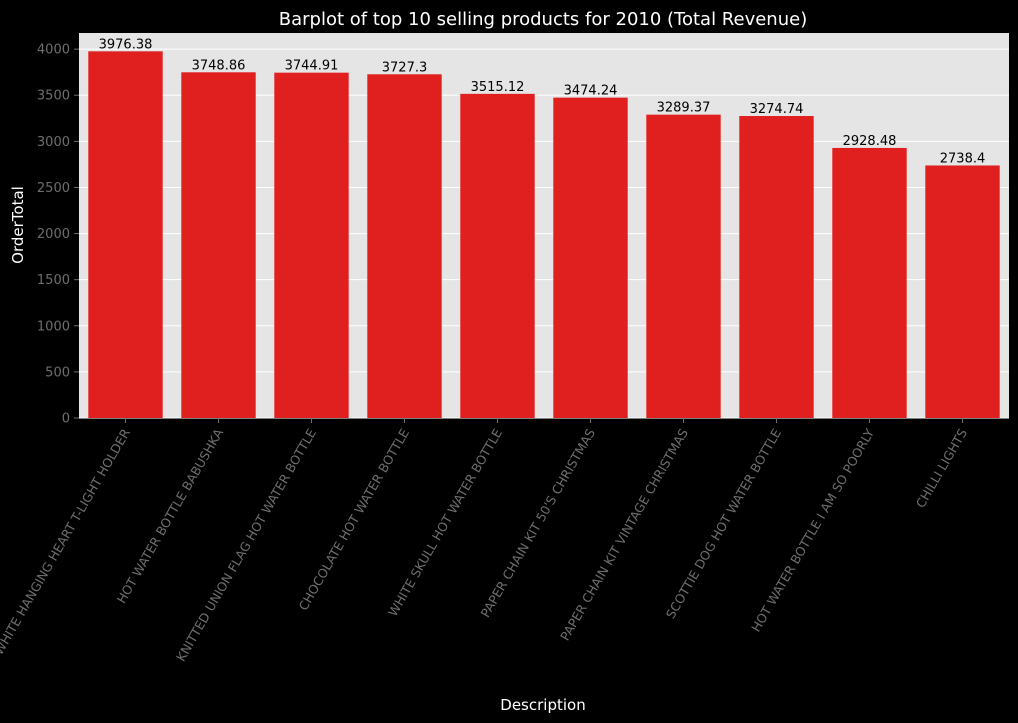  Describe the element at coordinates (963, 158) in the screenshot. I see `bar-value-label: 2738.4` at that location.